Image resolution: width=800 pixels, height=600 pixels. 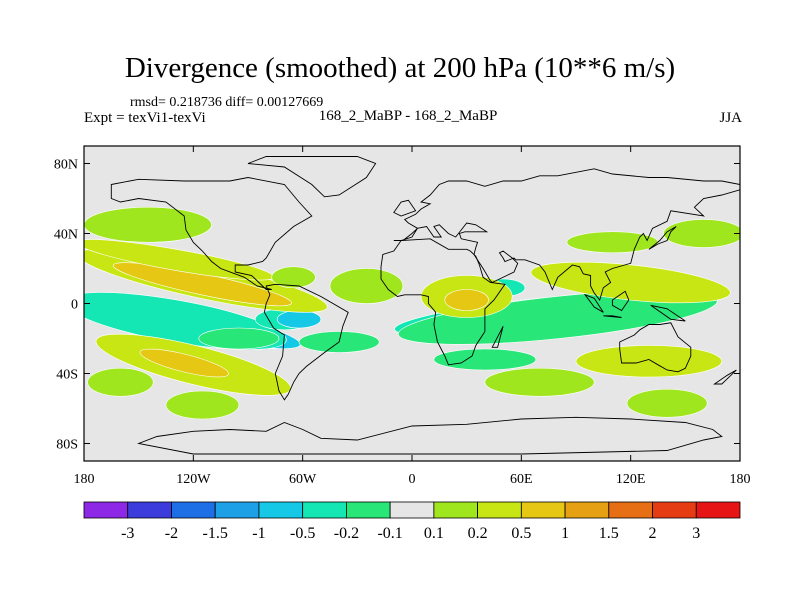 I want to click on y-tick-label: 40S, so click(x=67, y=375).